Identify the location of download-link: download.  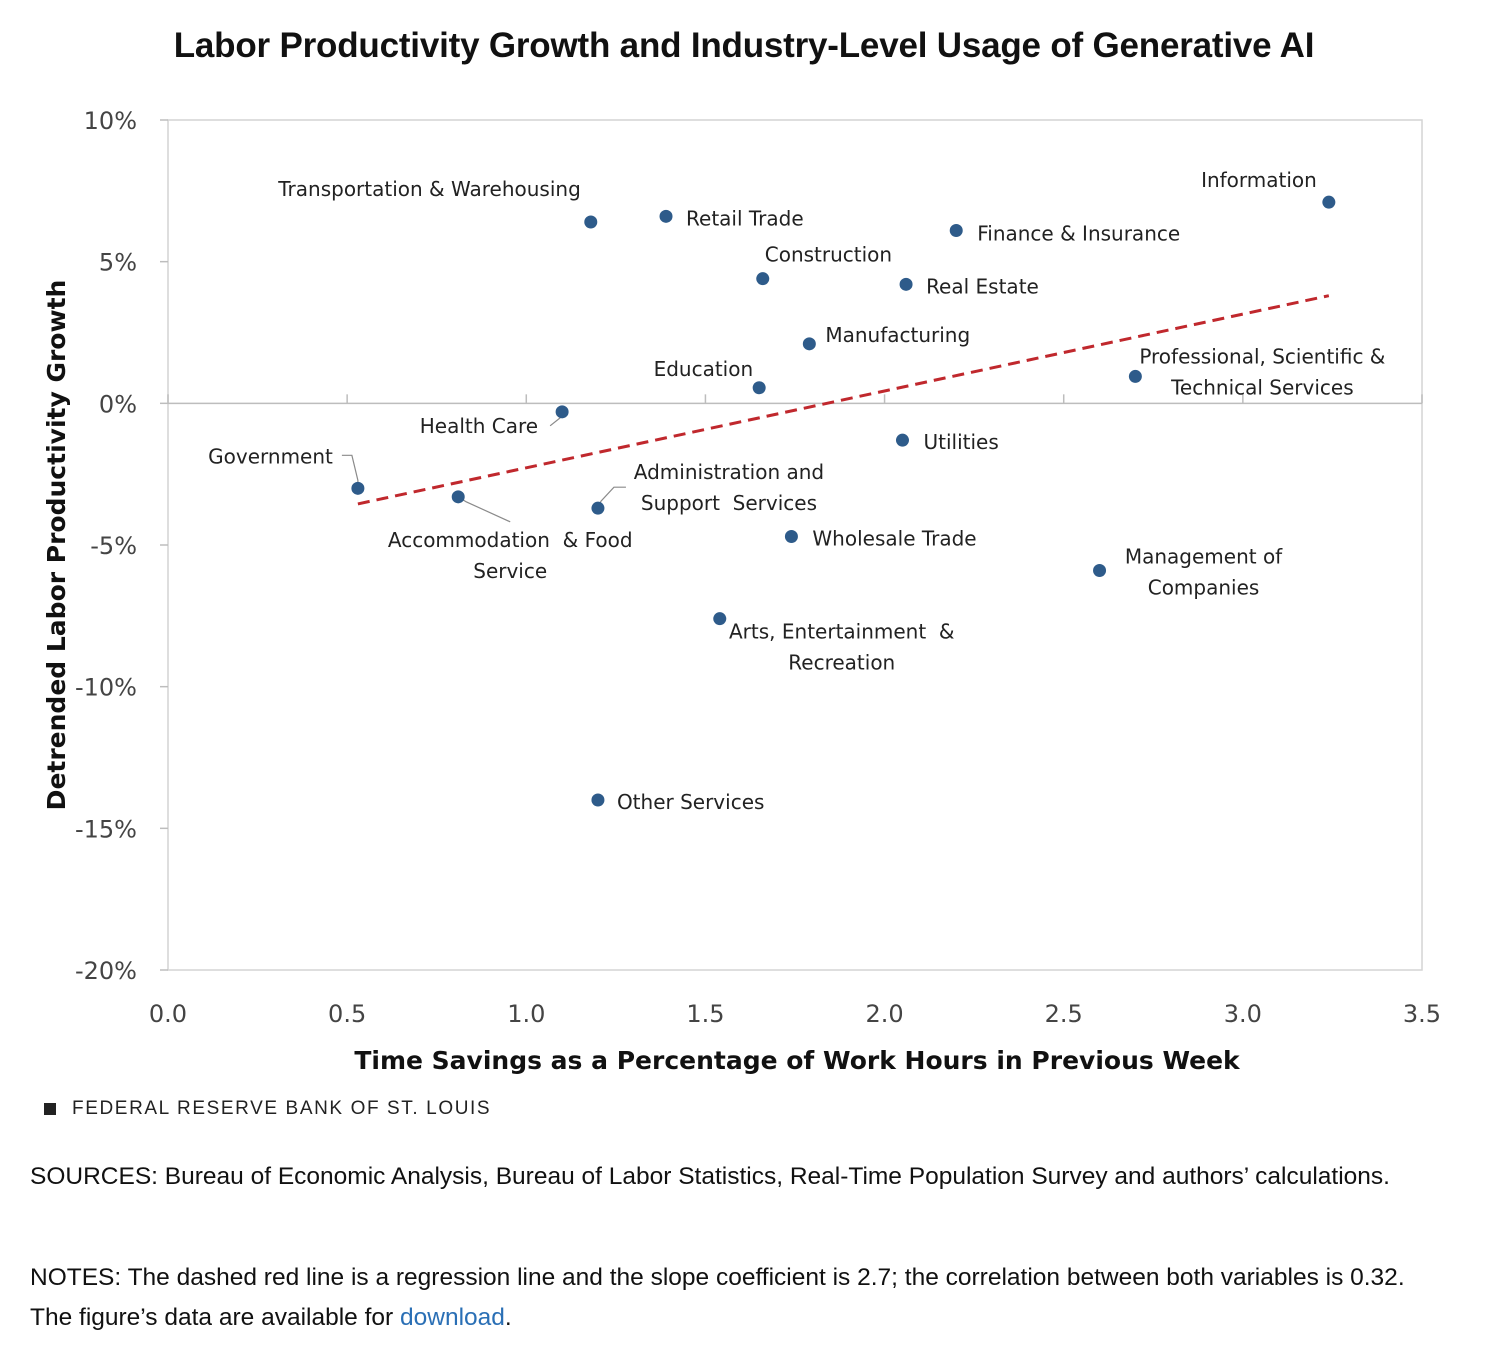
(452, 1317).